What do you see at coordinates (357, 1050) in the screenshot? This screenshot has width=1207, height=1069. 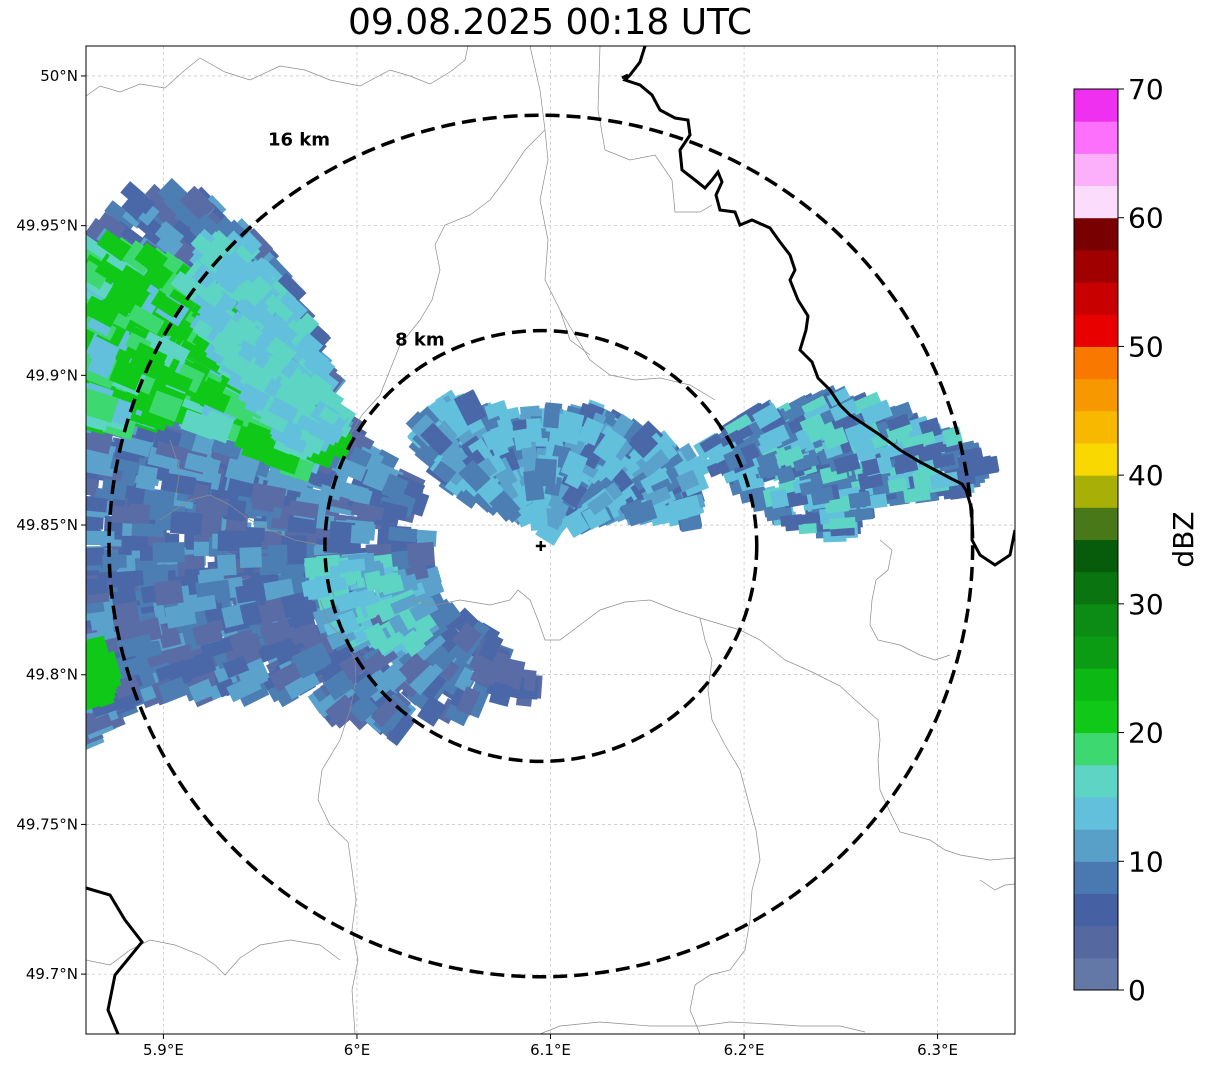 I see `lon-tick-label: 6°E` at bounding box center [357, 1050].